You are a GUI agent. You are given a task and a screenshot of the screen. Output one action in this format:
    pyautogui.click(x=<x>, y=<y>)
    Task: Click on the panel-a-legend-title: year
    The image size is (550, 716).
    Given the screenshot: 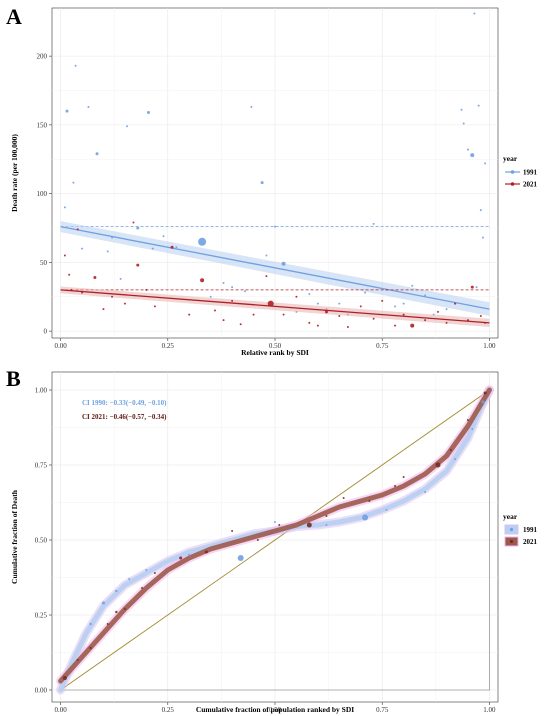 What is the action you would take?
    pyautogui.click(x=510, y=158)
    